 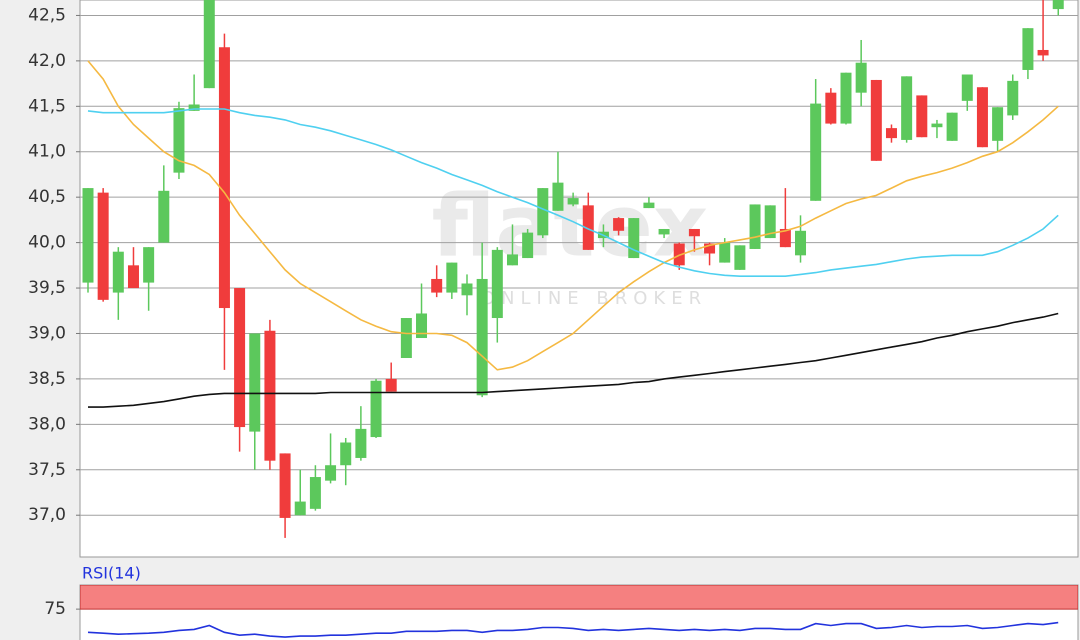 I want to click on watermark: flatex ONLINE BROKER, so click(x=570, y=242).